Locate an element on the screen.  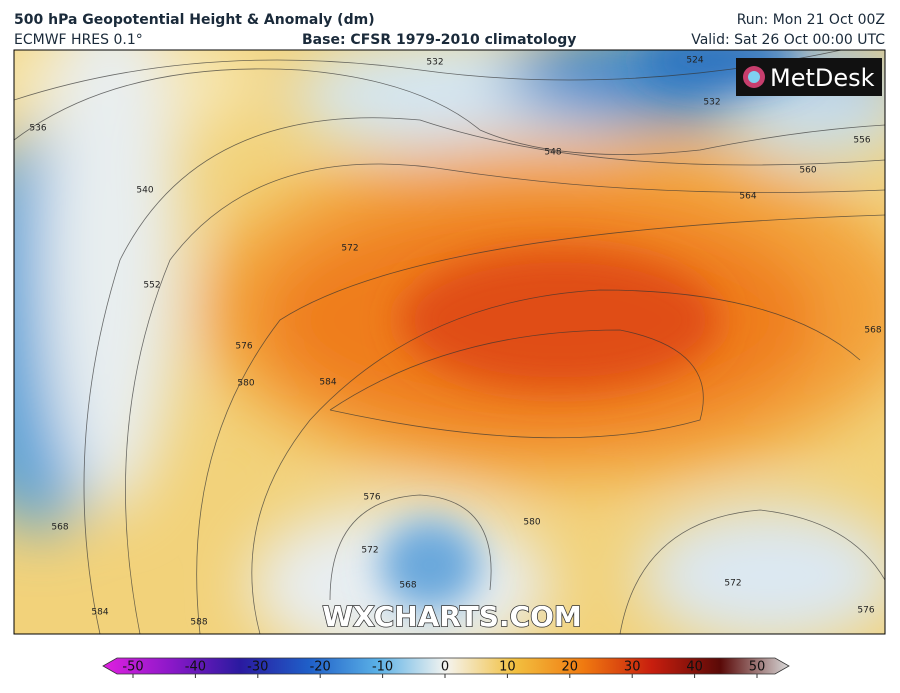
colorbar-tick-label: 20 is located at coordinates (570, 667).